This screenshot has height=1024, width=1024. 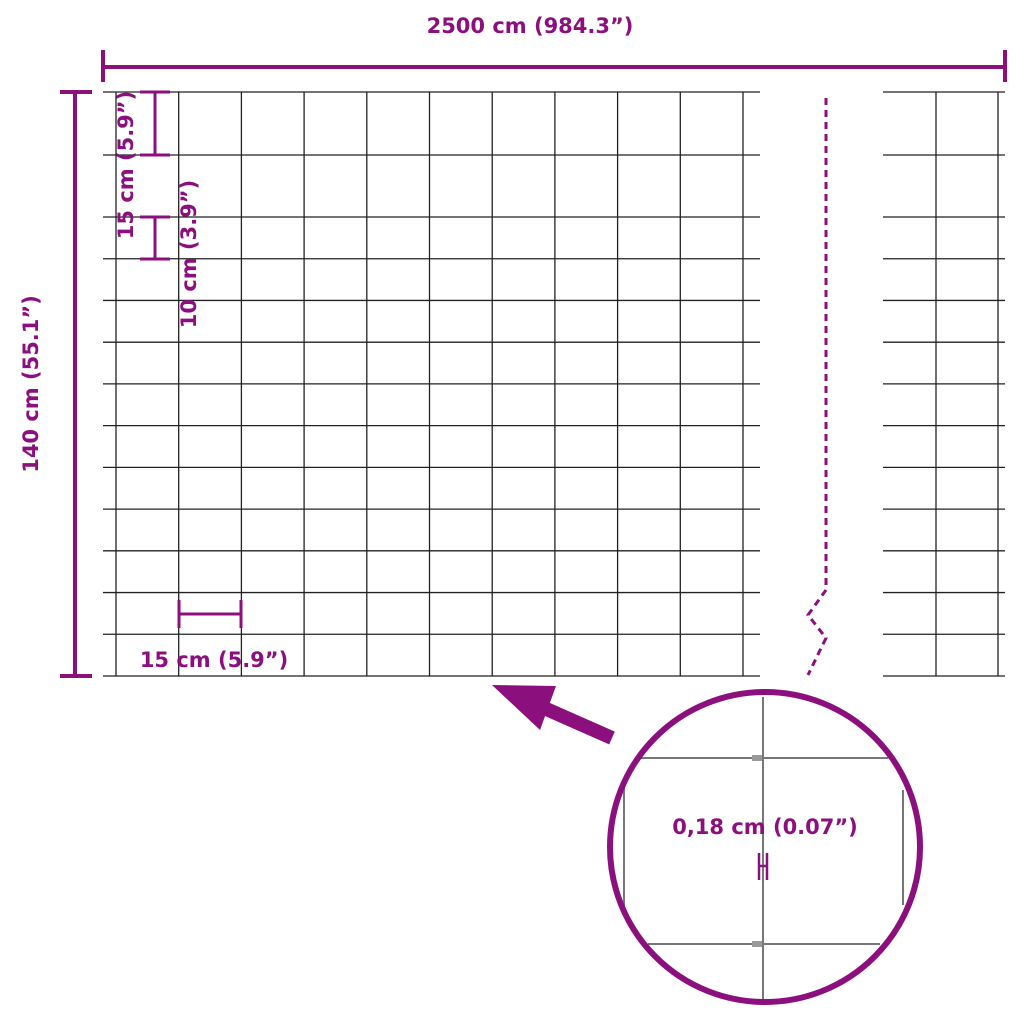 I want to click on length-dimension-line, so click(x=554, y=66).